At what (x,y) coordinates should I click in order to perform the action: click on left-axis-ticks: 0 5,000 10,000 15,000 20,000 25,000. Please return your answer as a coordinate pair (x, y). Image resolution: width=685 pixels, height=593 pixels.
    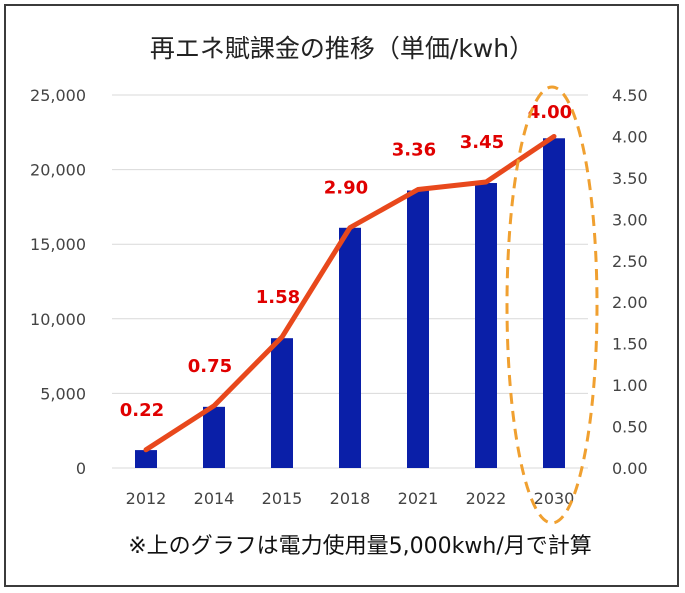
    Looking at the image, I should click on (58, 282).